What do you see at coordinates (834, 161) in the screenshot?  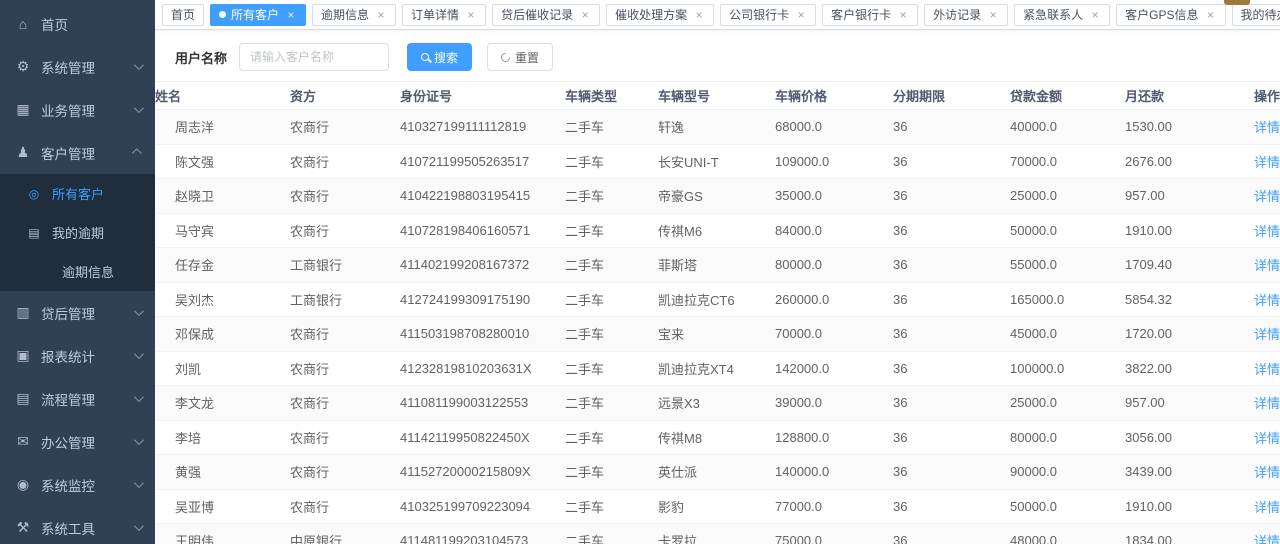 I see `cell-vehicle-price: 109000.0` at bounding box center [834, 161].